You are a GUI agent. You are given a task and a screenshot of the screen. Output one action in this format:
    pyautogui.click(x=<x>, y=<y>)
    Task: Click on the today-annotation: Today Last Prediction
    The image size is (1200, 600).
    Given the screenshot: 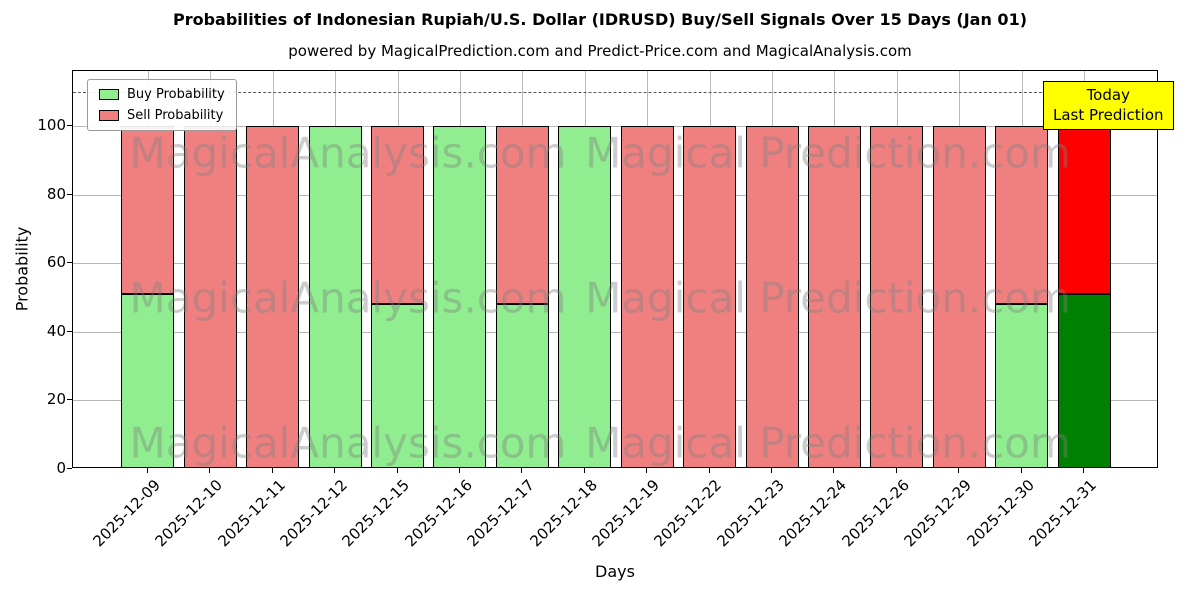 What is the action you would take?
    pyautogui.click(x=1108, y=105)
    